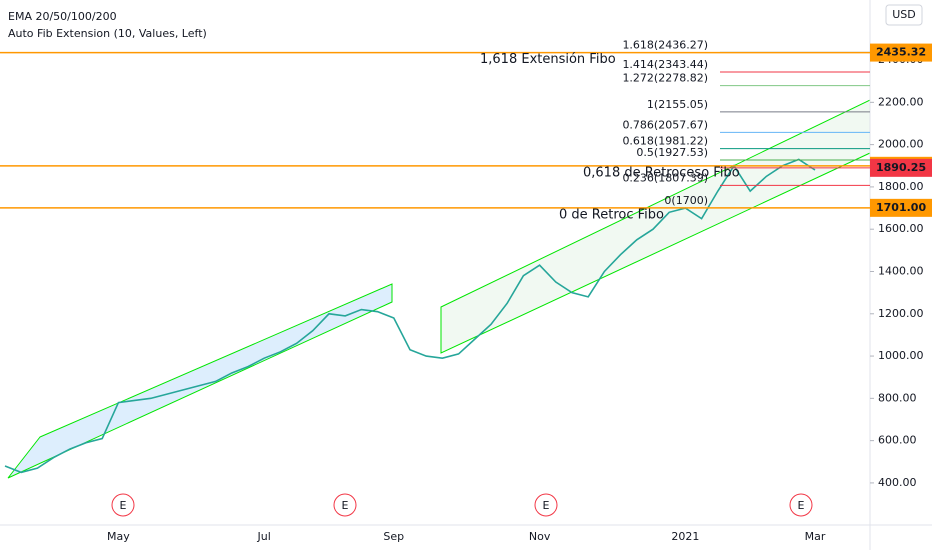 This screenshot has width=932, height=550. What do you see at coordinates (107, 33) in the screenshot?
I see `indicator: Auto Fib Extension (10, Values, Left)` at bounding box center [107, 33].